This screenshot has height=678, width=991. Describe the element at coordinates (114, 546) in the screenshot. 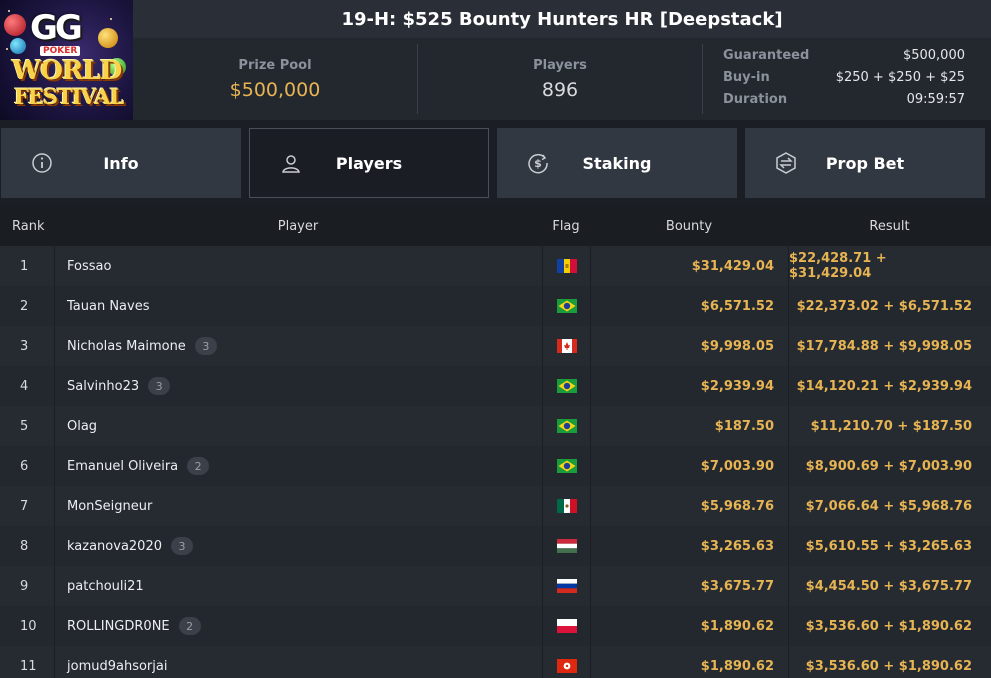

I see `player-name: kazanova2020` at that location.